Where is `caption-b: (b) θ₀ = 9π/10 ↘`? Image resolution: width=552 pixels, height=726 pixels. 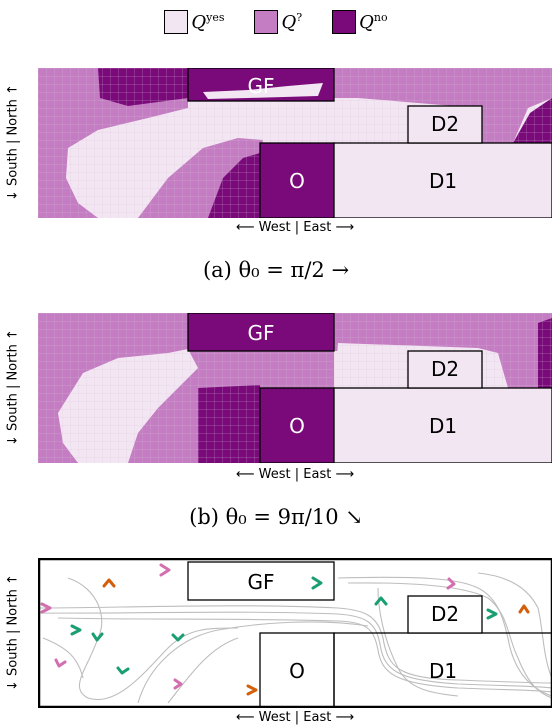
caption-b: (b) θ₀ = 9π/10 ↘ is located at coordinates (276, 517).